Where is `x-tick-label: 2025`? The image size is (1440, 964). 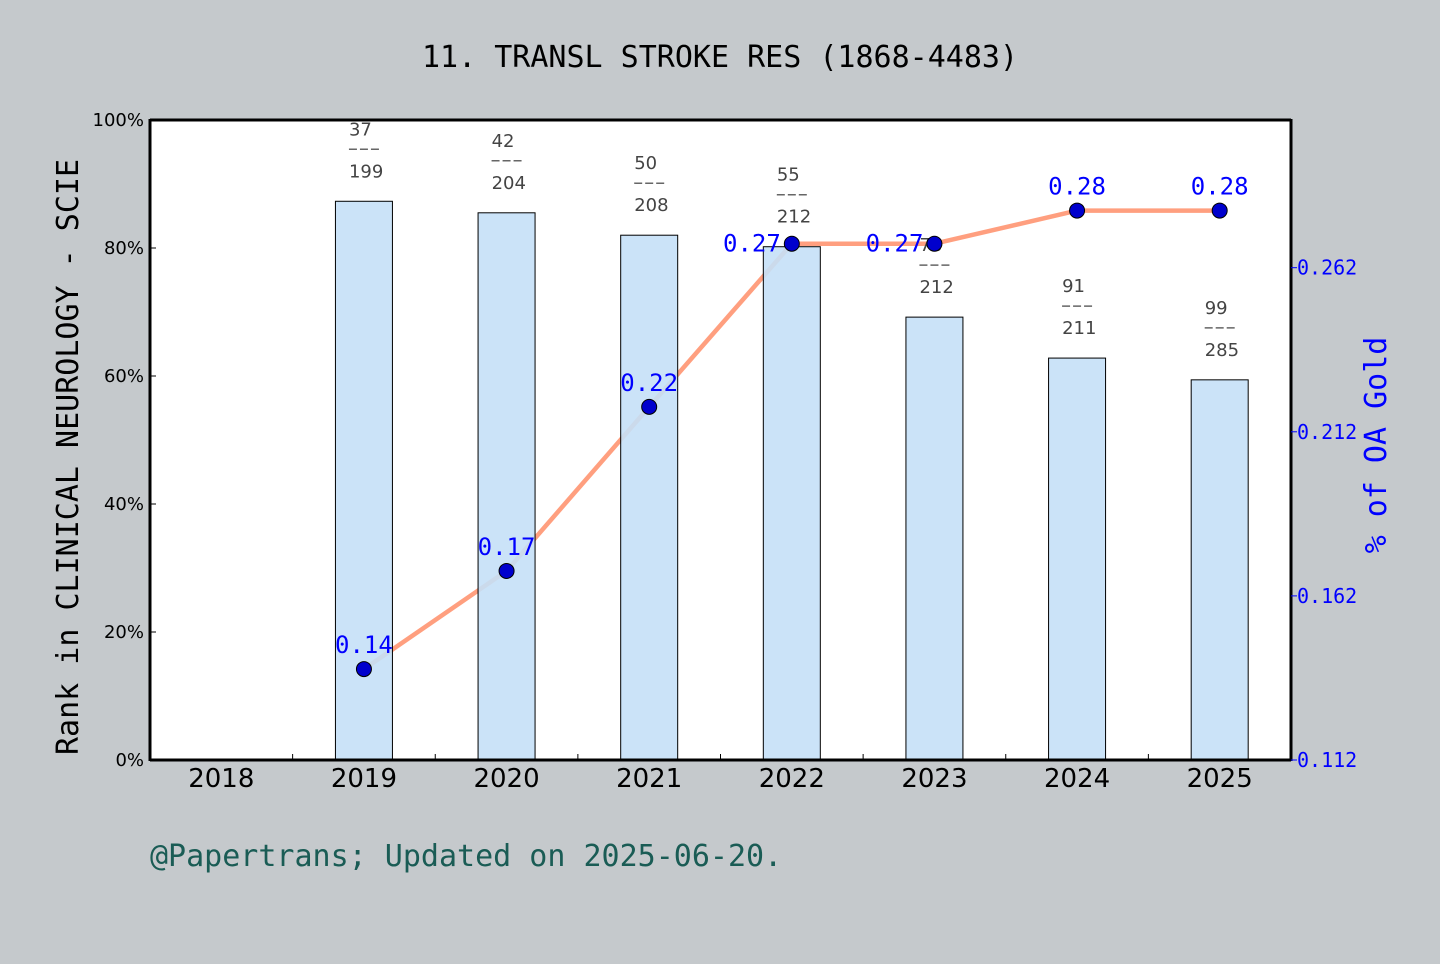 x-tick-label: 2025 is located at coordinates (1220, 779).